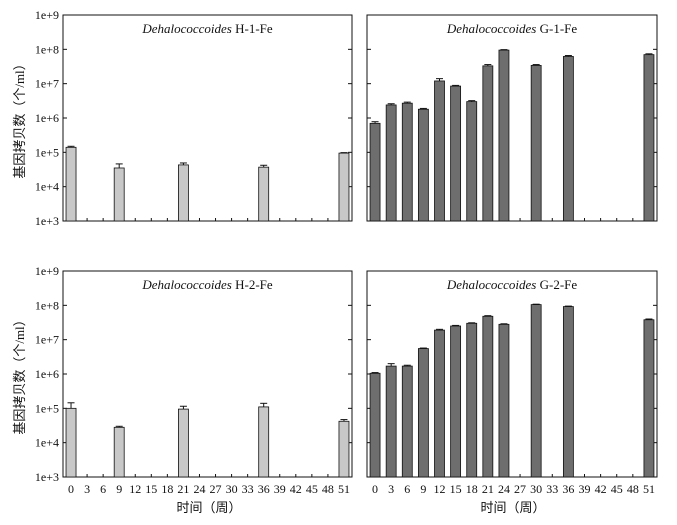  What do you see at coordinates (601, 489) in the screenshot?
I see `x-tick-label: 42` at bounding box center [601, 489].